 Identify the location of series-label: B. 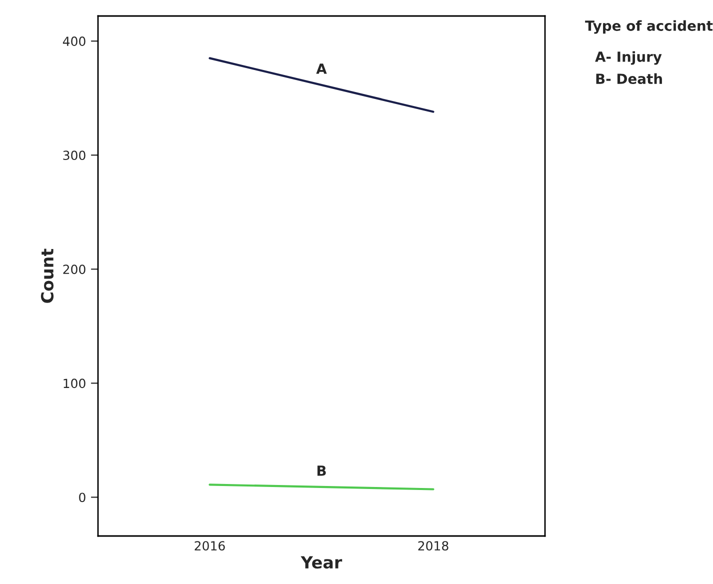
(321, 471).